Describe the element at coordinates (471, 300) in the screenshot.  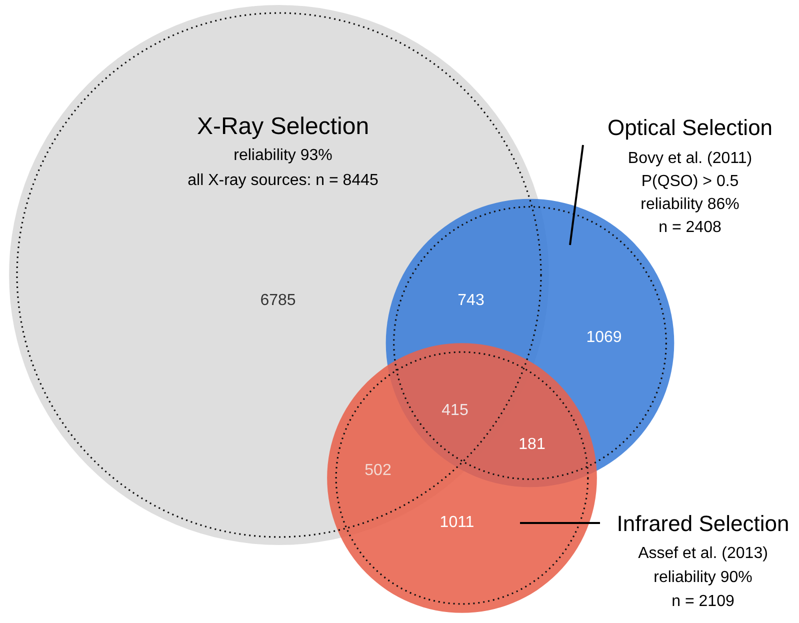
I see `text: 743` at that location.